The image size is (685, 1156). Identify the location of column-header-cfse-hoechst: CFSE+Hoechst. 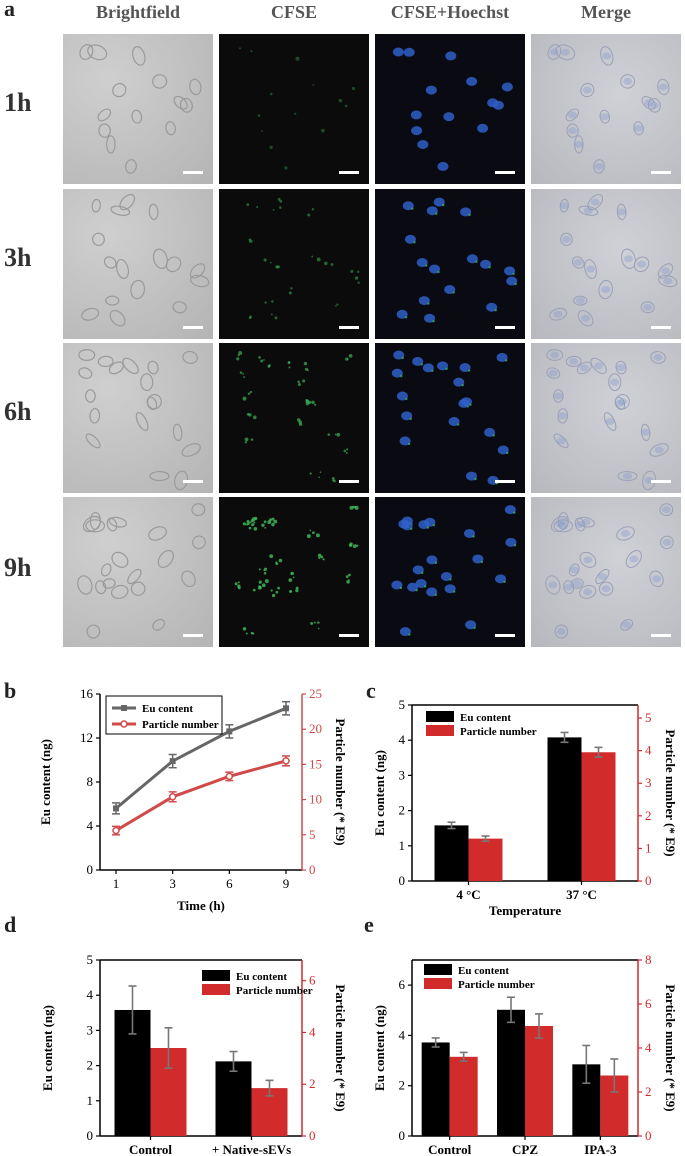
(450, 12).